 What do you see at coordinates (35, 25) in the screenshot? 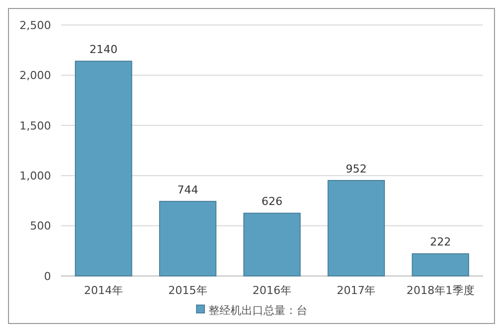
I see `y-tick-label: 2,500` at bounding box center [35, 25].